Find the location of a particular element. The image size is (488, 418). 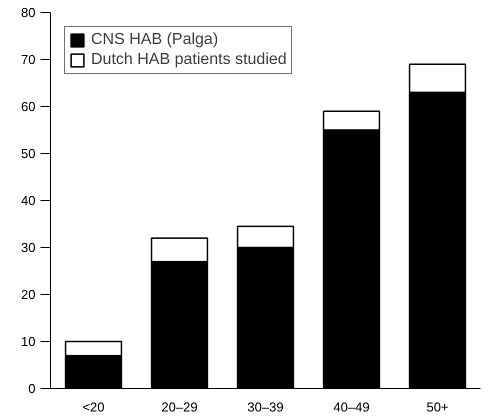

x-tick-label: 20–29 is located at coordinates (179, 407).